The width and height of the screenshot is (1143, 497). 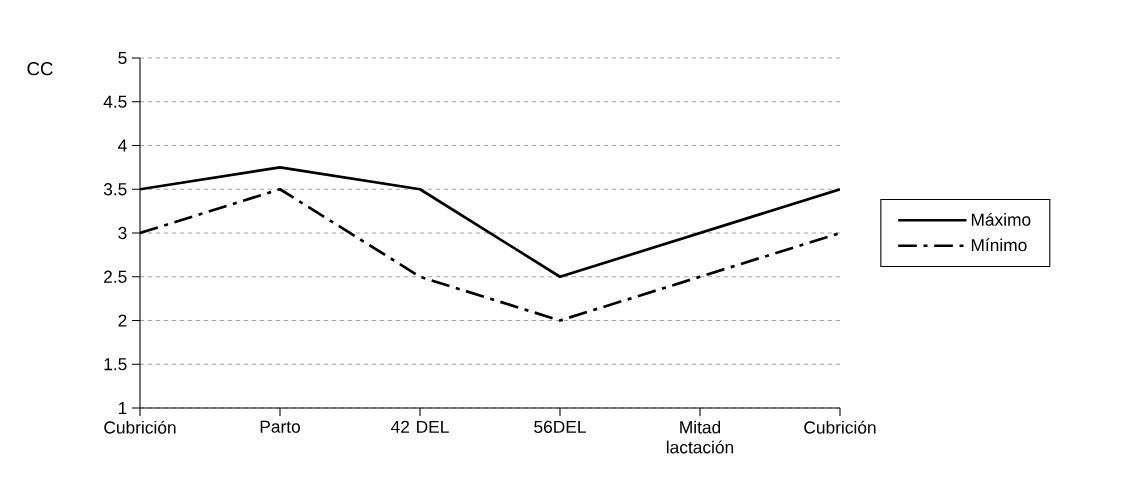 What do you see at coordinates (700, 437) in the screenshot?
I see `x-tick-label: Mitad lactación` at bounding box center [700, 437].